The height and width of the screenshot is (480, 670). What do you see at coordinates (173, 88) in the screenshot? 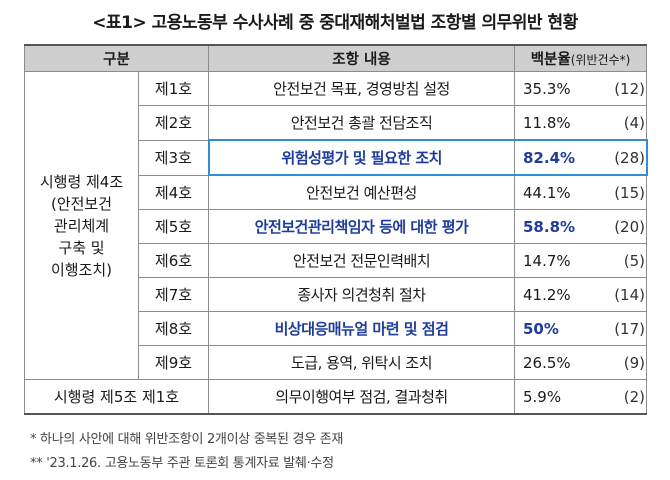
I see `row-item: 제1호` at bounding box center [173, 88].